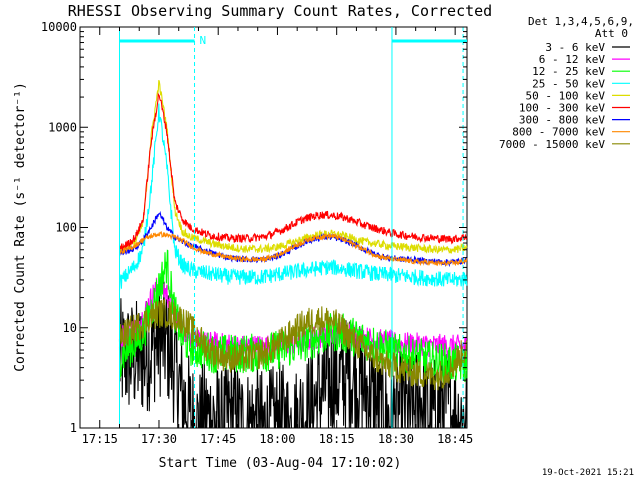 The width and height of the screenshot is (640, 480). Describe the element at coordinates (70, 328) in the screenshot. I see `y-tick-label: 10` at that location.